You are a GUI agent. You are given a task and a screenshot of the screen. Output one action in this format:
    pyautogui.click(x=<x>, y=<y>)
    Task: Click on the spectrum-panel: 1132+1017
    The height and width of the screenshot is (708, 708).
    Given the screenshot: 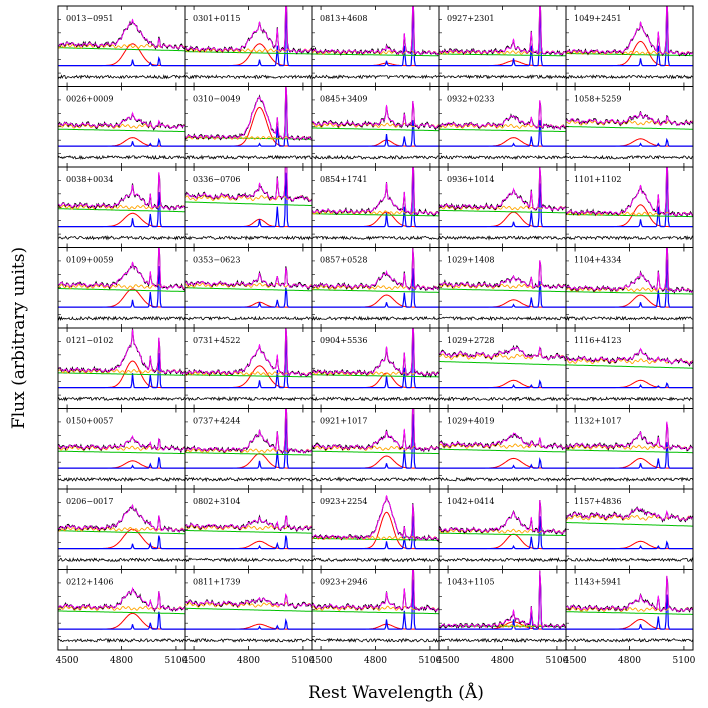 What is the action you would take?
    pyautogui.click(x=629, y=449)
    